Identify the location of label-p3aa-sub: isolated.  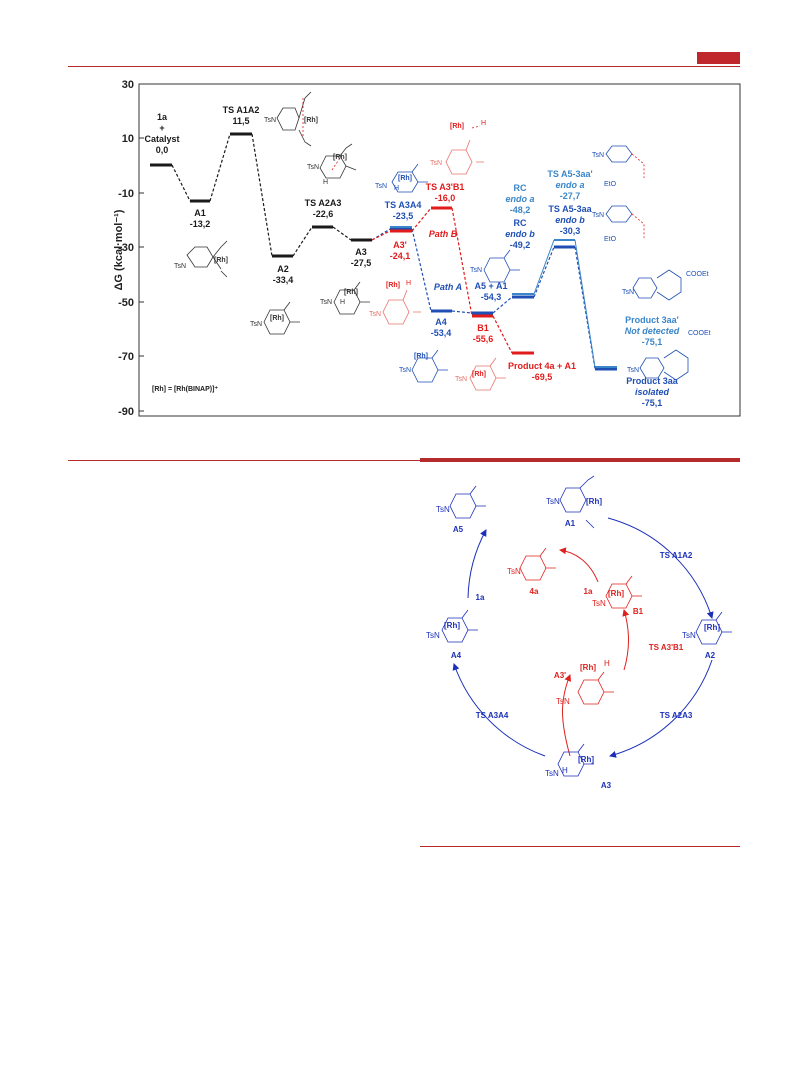
(652, 392).